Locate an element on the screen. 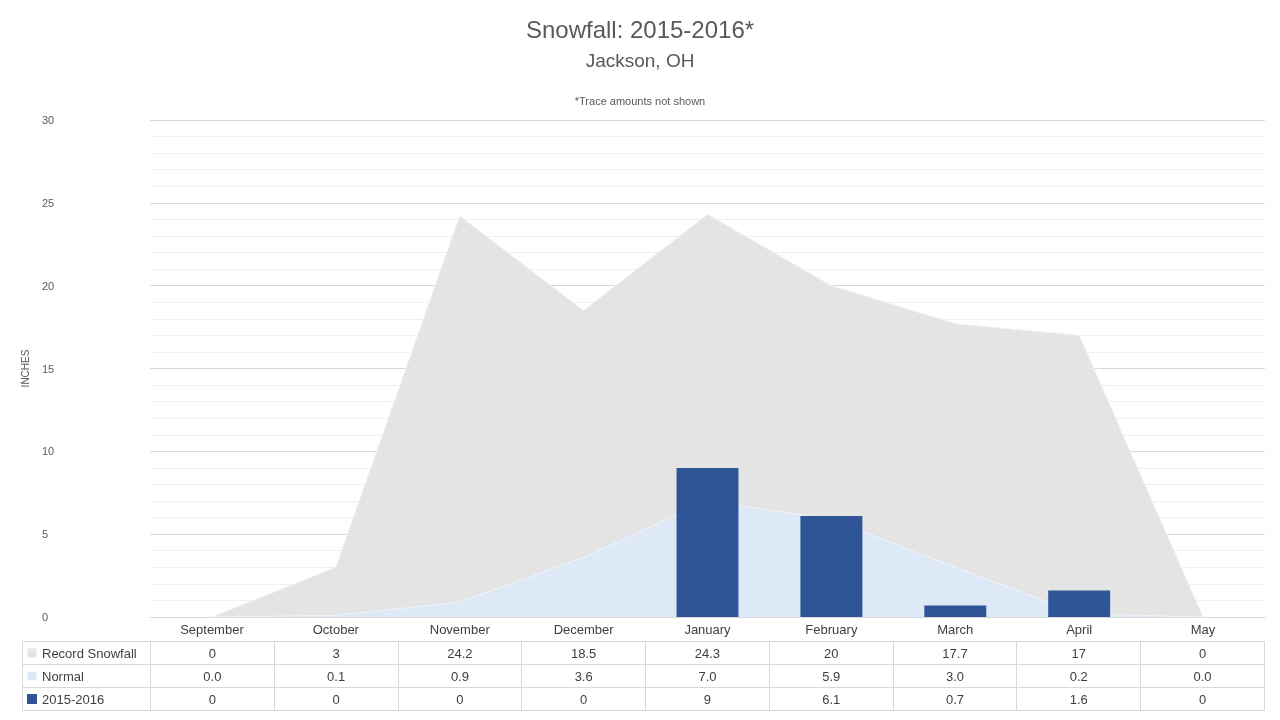 Image resolution: width=1280 pixels, height=720 pixels. data-label: 0.2 is located at coordinates (1078, 676).